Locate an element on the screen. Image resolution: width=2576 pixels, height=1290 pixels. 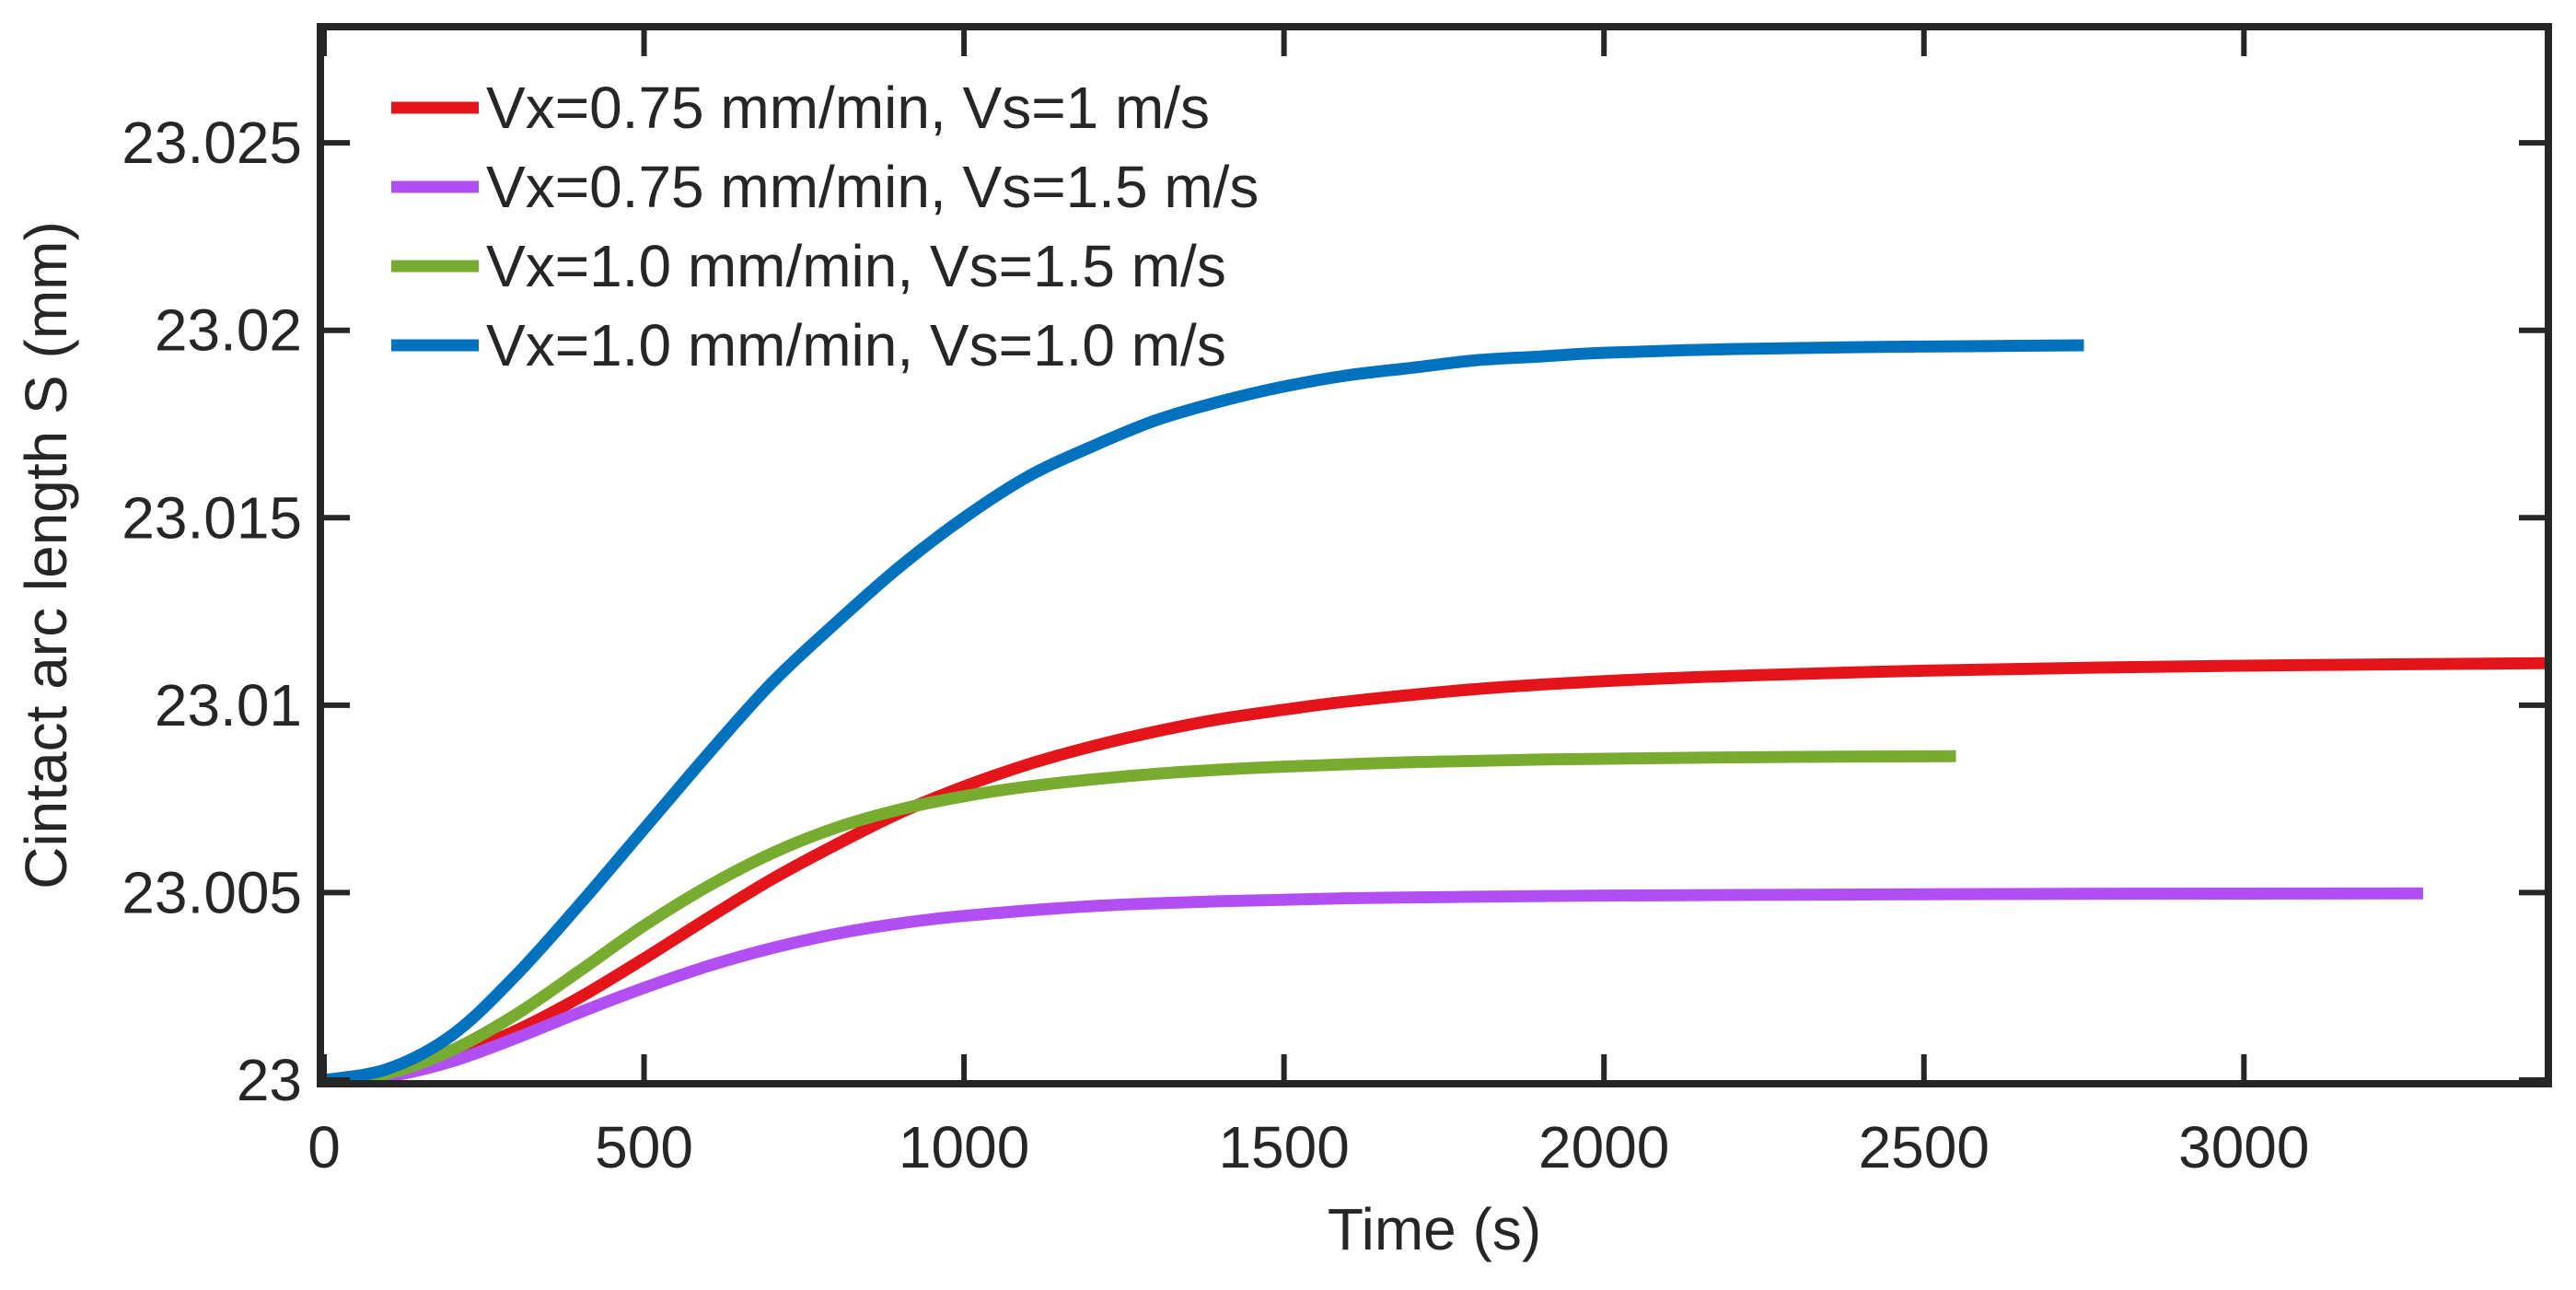
legend-label-1: Vx=0.75 mm/min, Vs=1 m/s is located at coordinates (848, 108).